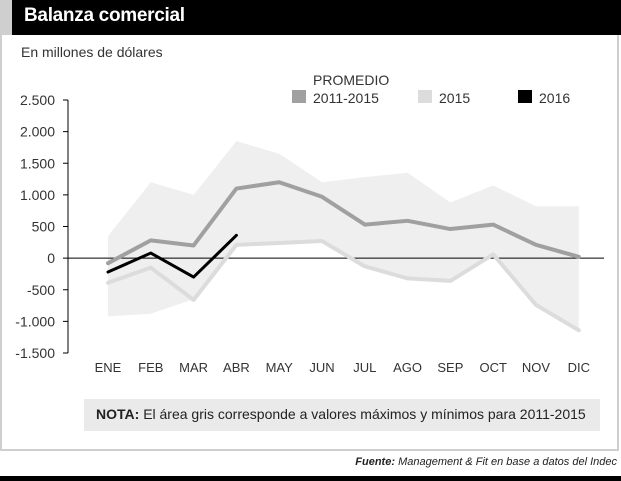 The height and width of the screenshot is (481, 621). What do you see at coordinates (37, 163) in the screenshot?
I see `y-tick-label: 1.500` at bounding box center [37, 163].